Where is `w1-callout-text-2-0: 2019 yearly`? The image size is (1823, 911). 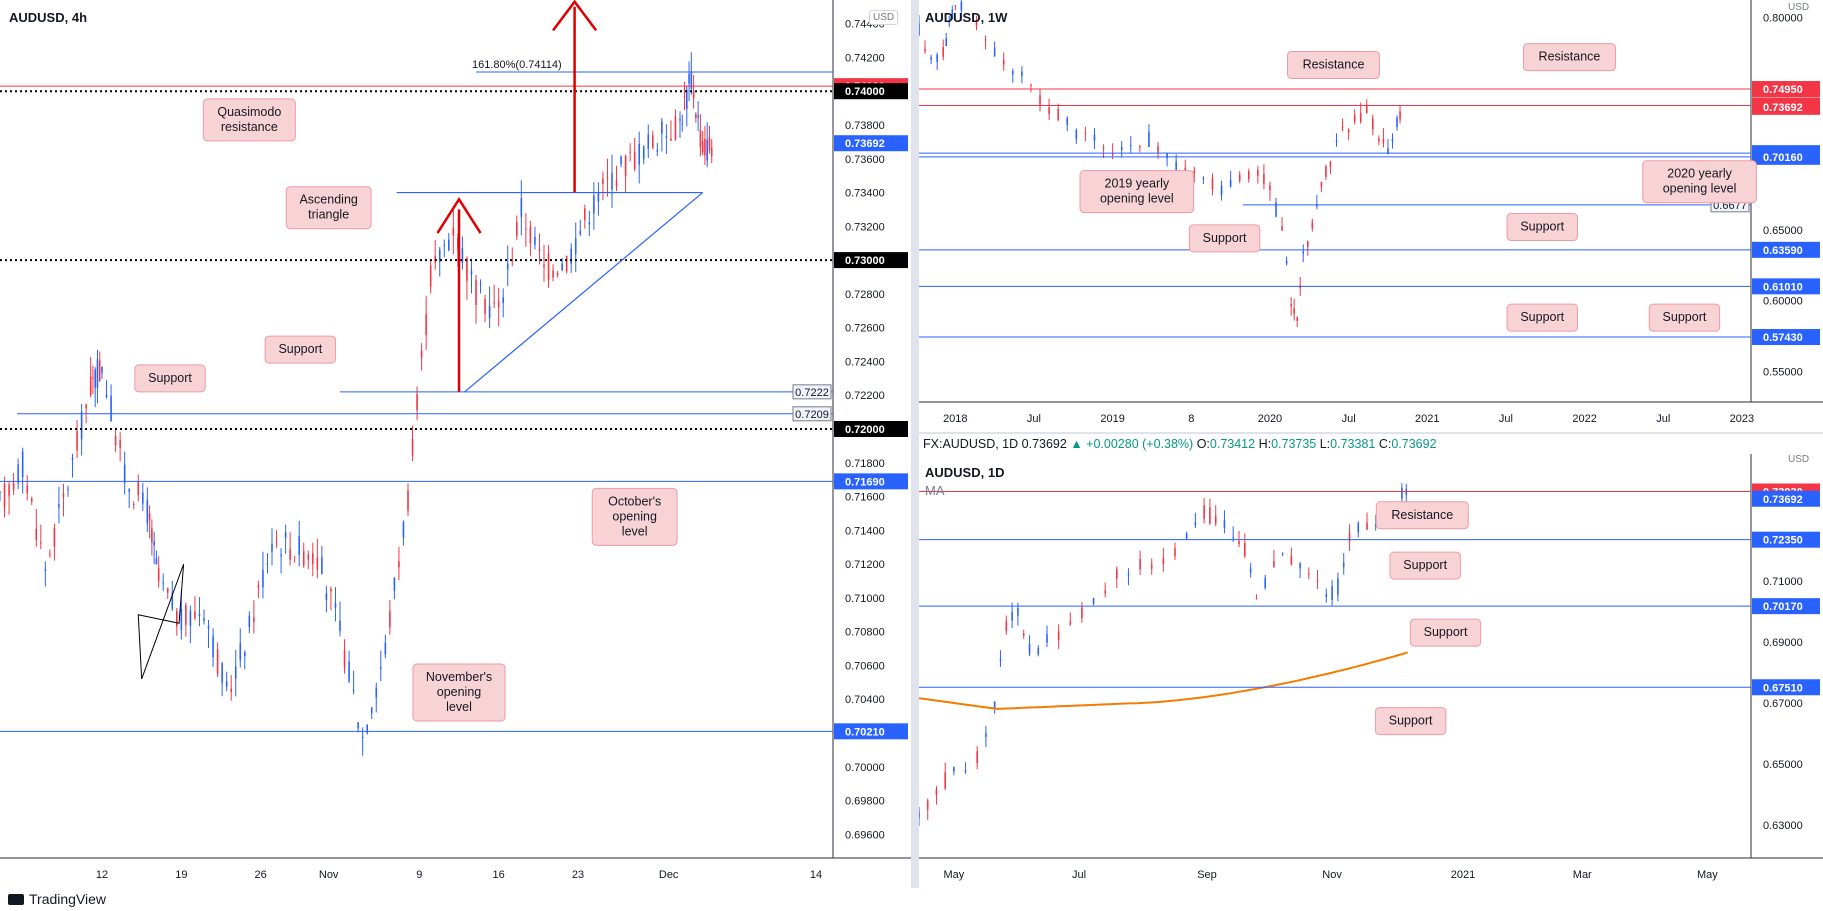 w1-callout-text-2-0: 2019 yearly is located at coordinates (1137, 184).